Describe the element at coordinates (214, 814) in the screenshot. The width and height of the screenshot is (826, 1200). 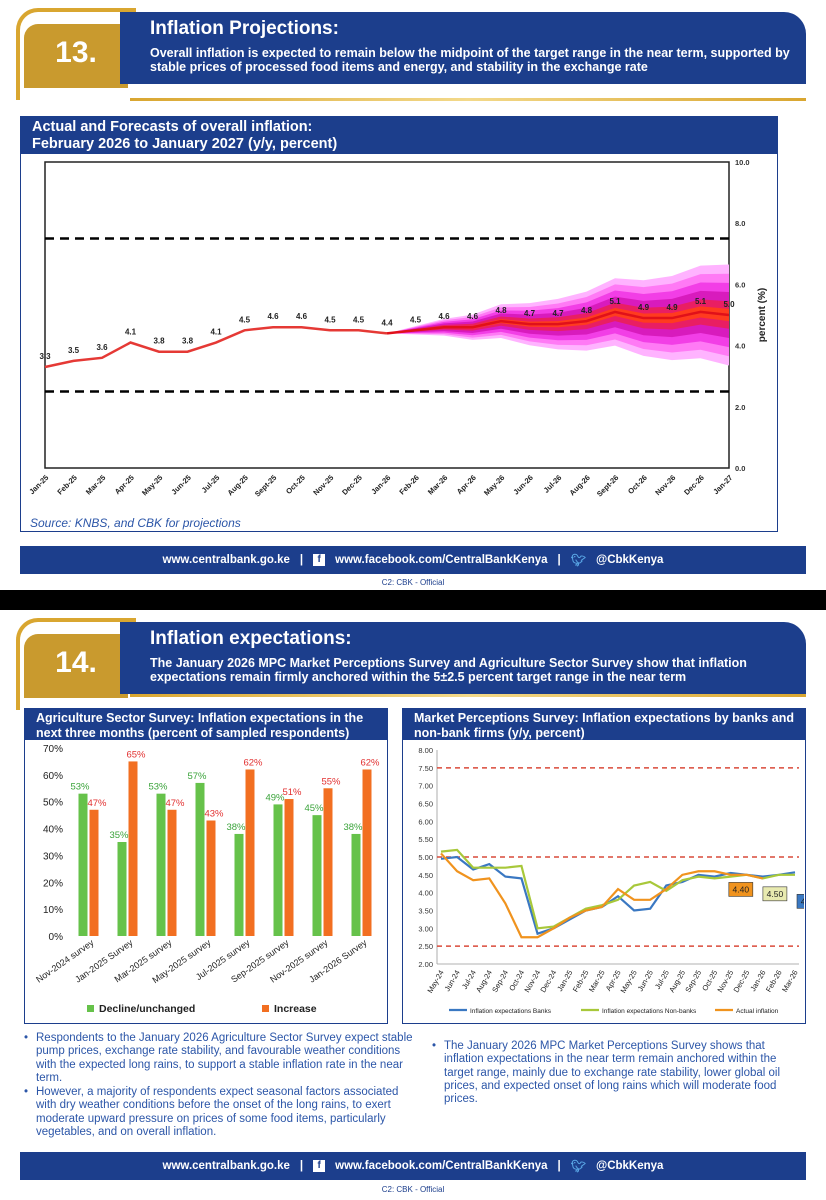
I see `bar-value-label: 43%` at that location.